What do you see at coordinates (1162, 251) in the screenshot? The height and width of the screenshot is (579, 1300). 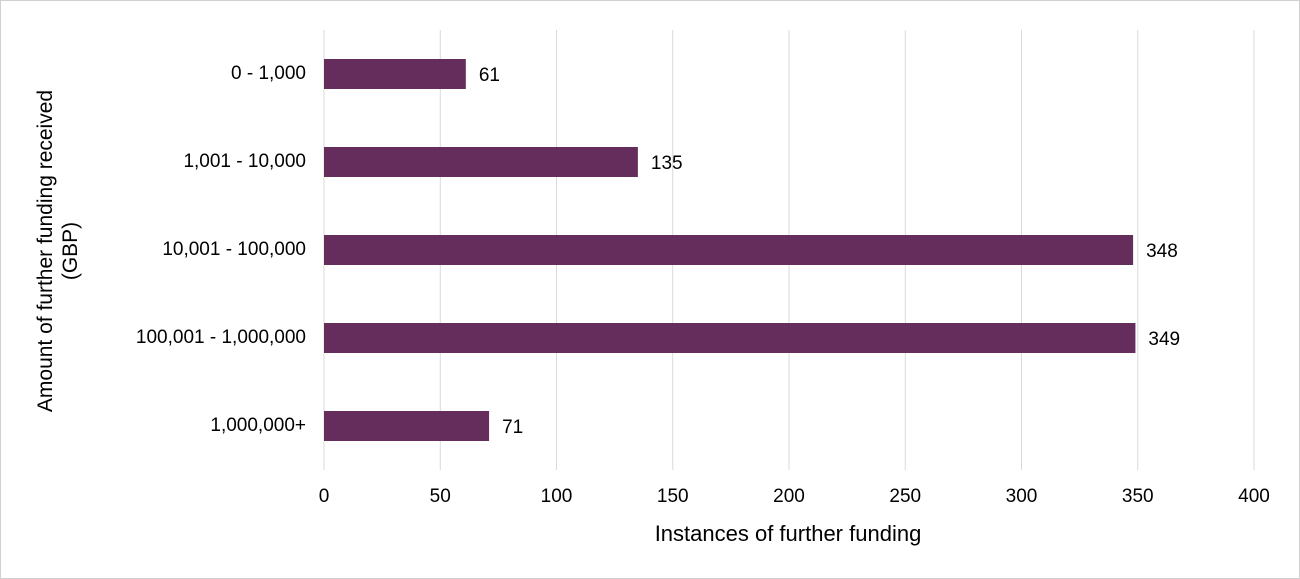 I see `value-label: 348` at bounding box center [1162, 251].